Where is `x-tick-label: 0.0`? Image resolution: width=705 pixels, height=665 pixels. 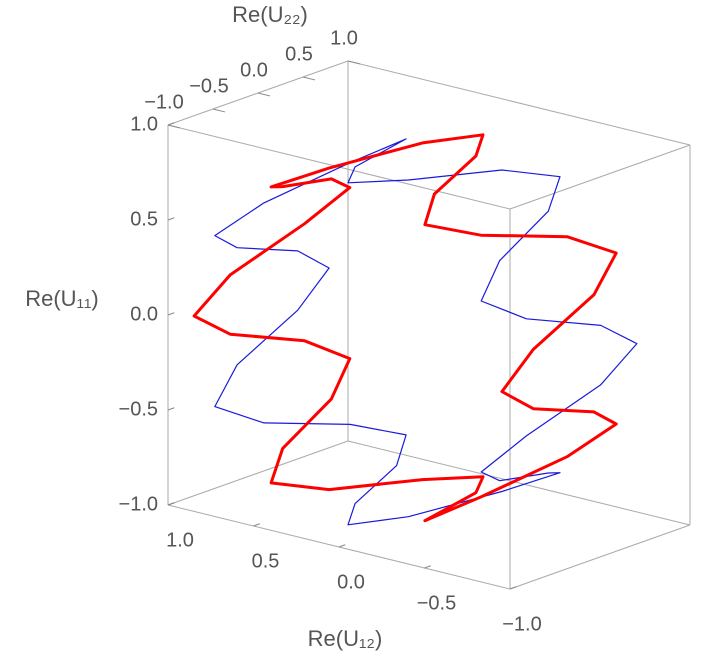
x-tick-label: 0.0 is located at coordinates (351, 582).